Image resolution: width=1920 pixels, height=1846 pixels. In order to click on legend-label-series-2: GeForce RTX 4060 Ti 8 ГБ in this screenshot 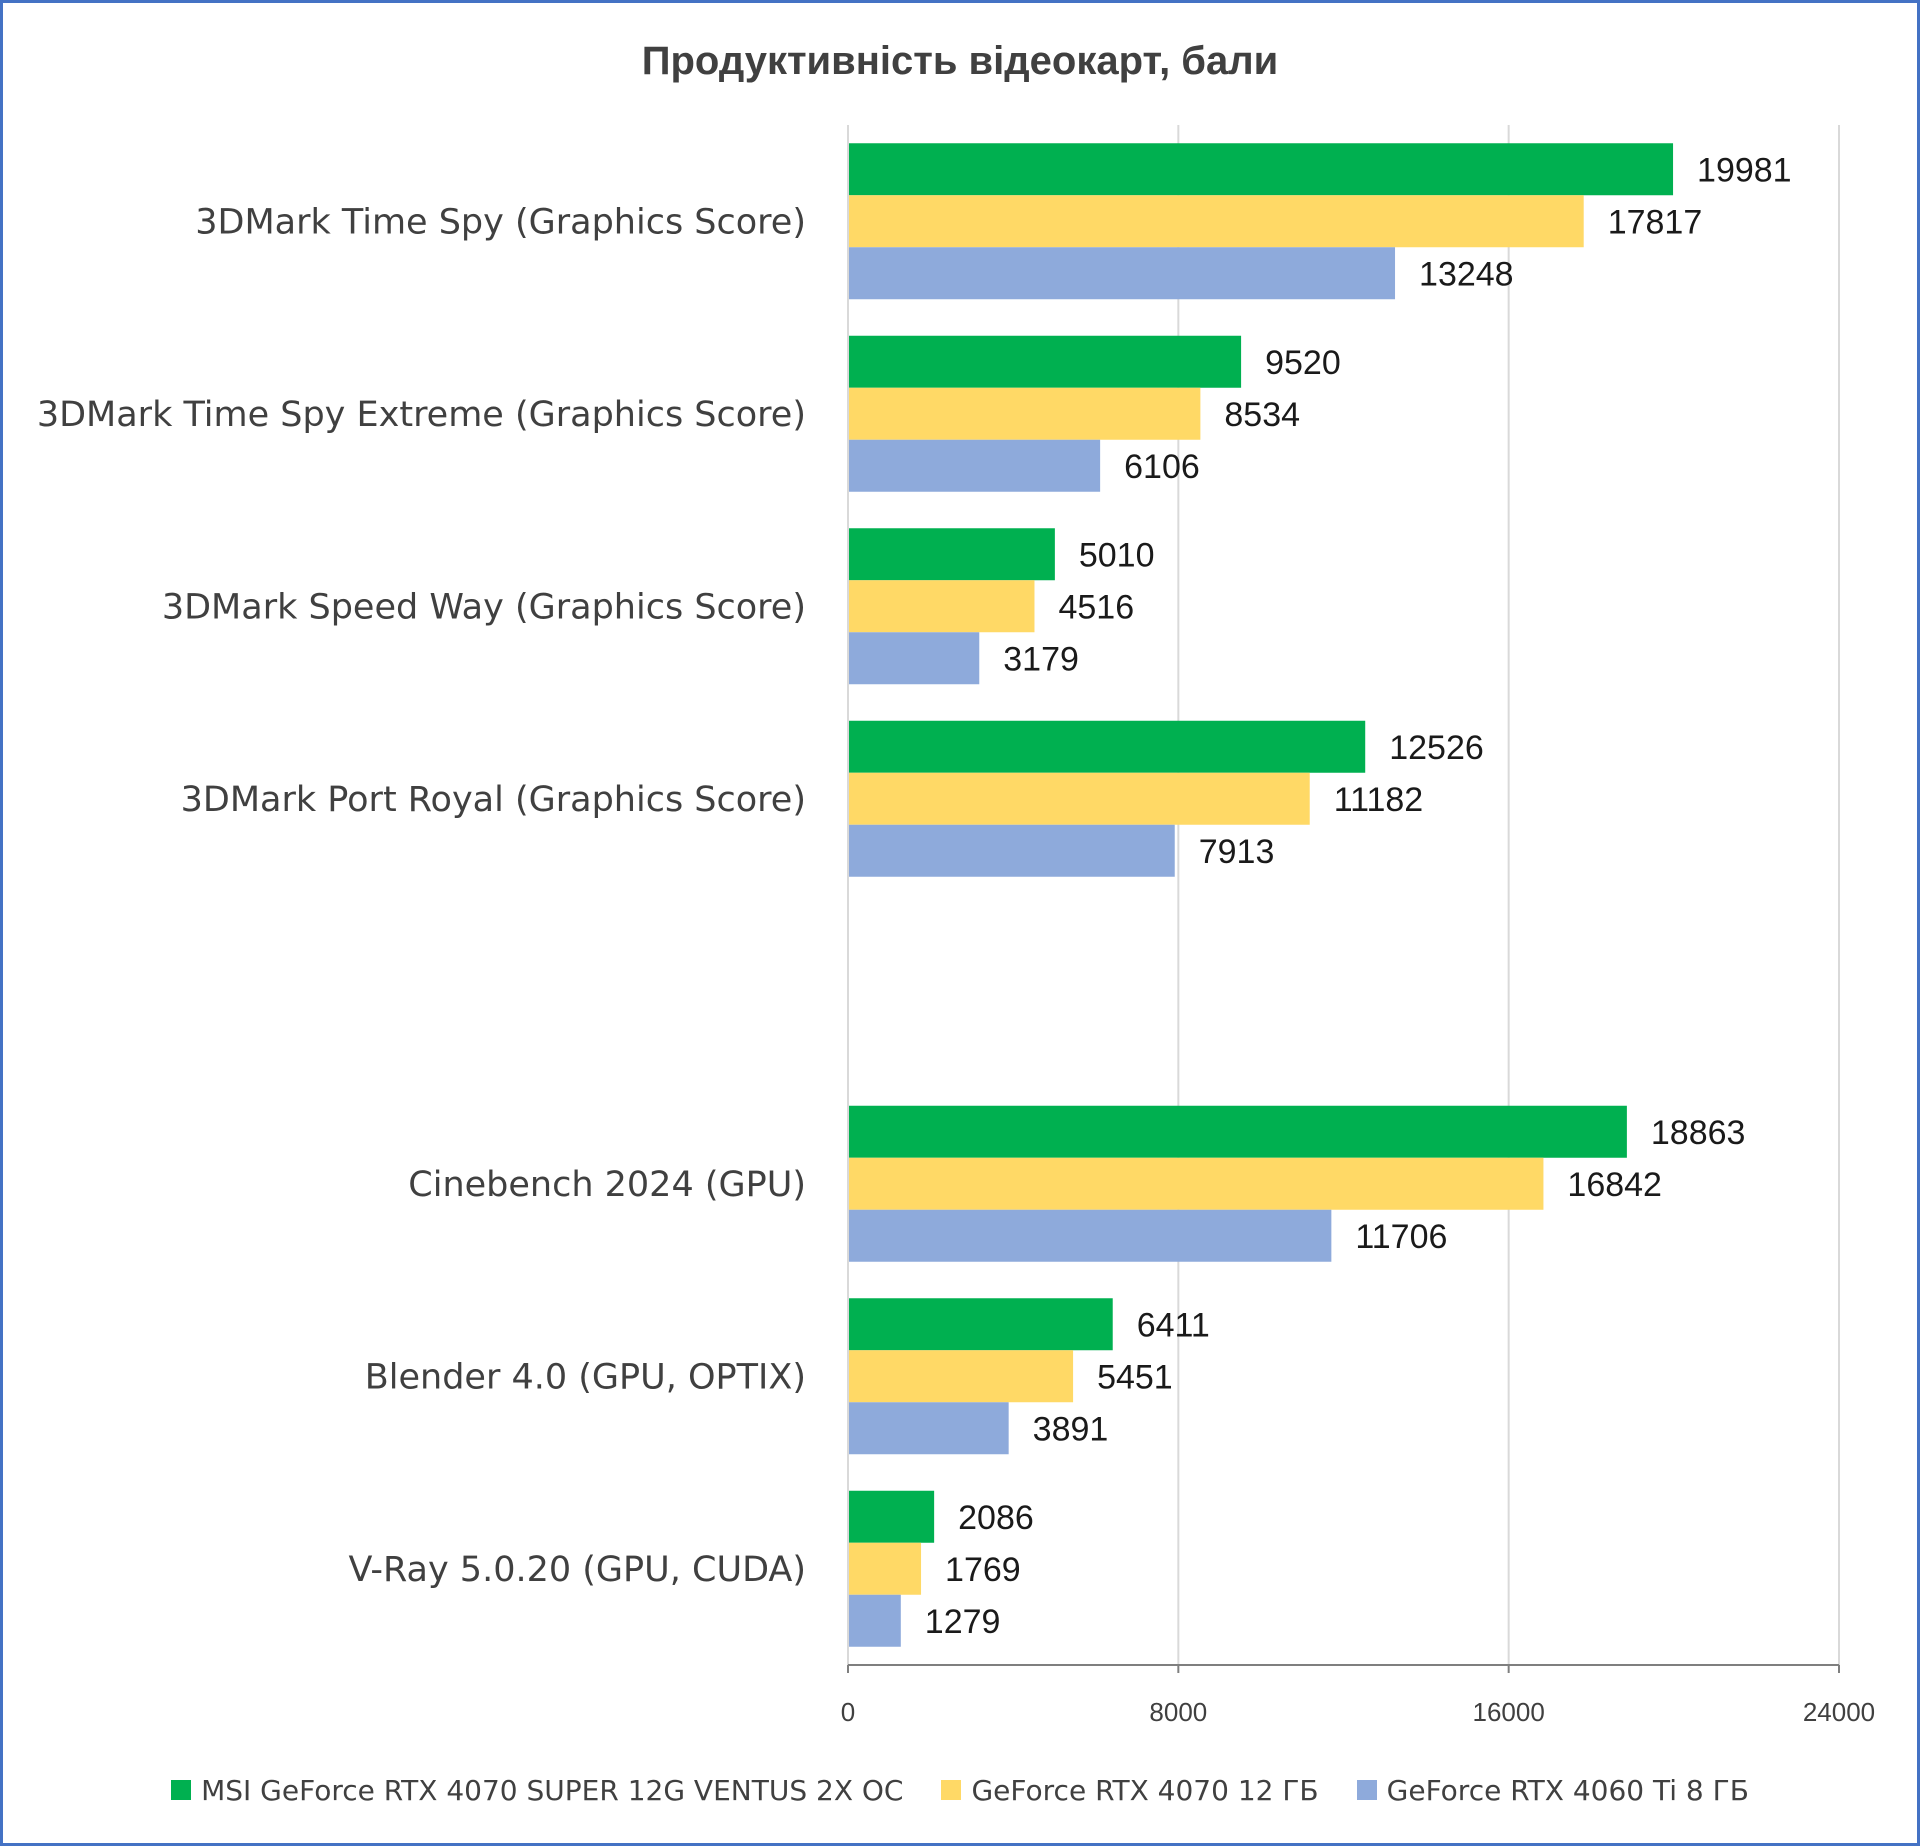, I will do `click(1567, 1790)`.